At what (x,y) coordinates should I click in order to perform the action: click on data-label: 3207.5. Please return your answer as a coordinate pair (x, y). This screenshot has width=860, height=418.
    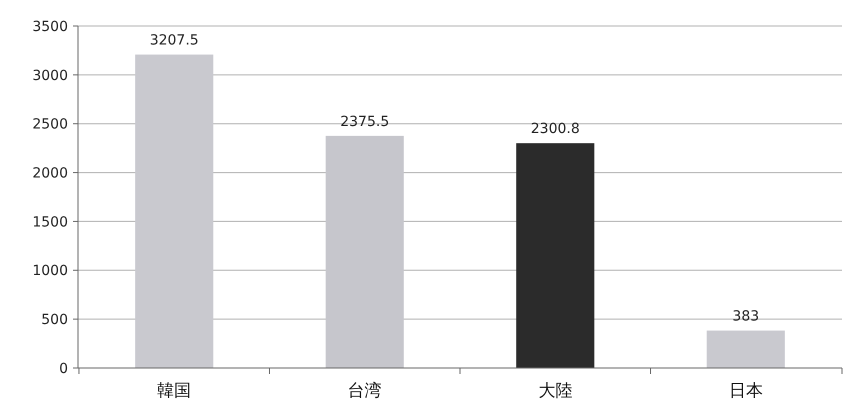
    Looking at the image, I should click on (174, 40).